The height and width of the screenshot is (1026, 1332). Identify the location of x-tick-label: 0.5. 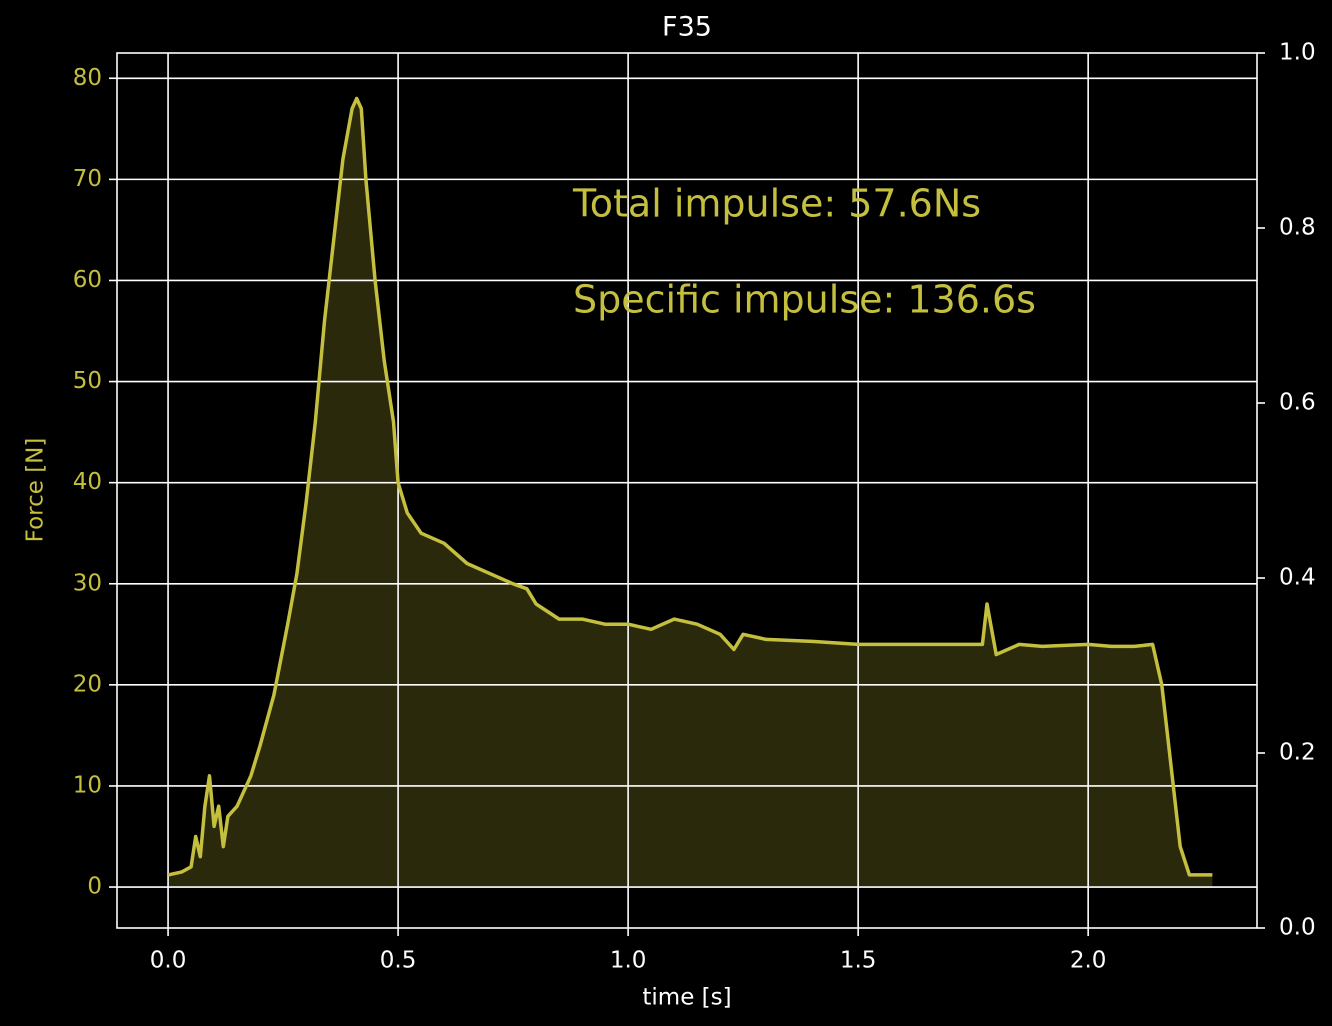
(398, 961).